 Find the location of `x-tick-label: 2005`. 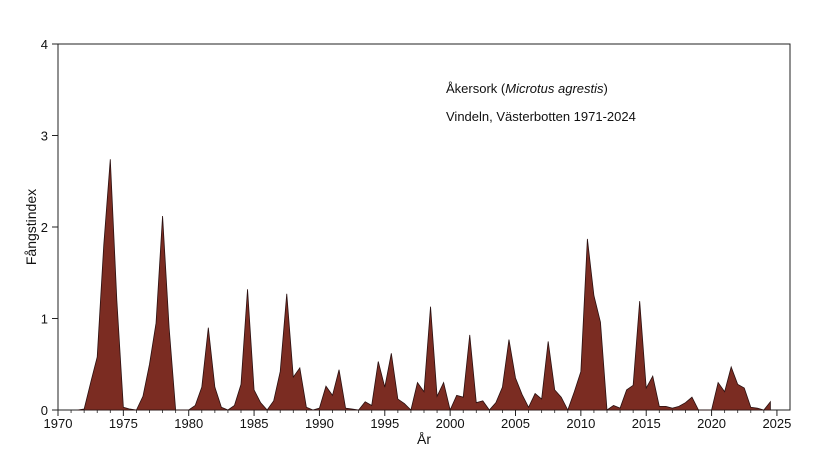

x-tick-label: 2005 is located at coordinates (515, 423).